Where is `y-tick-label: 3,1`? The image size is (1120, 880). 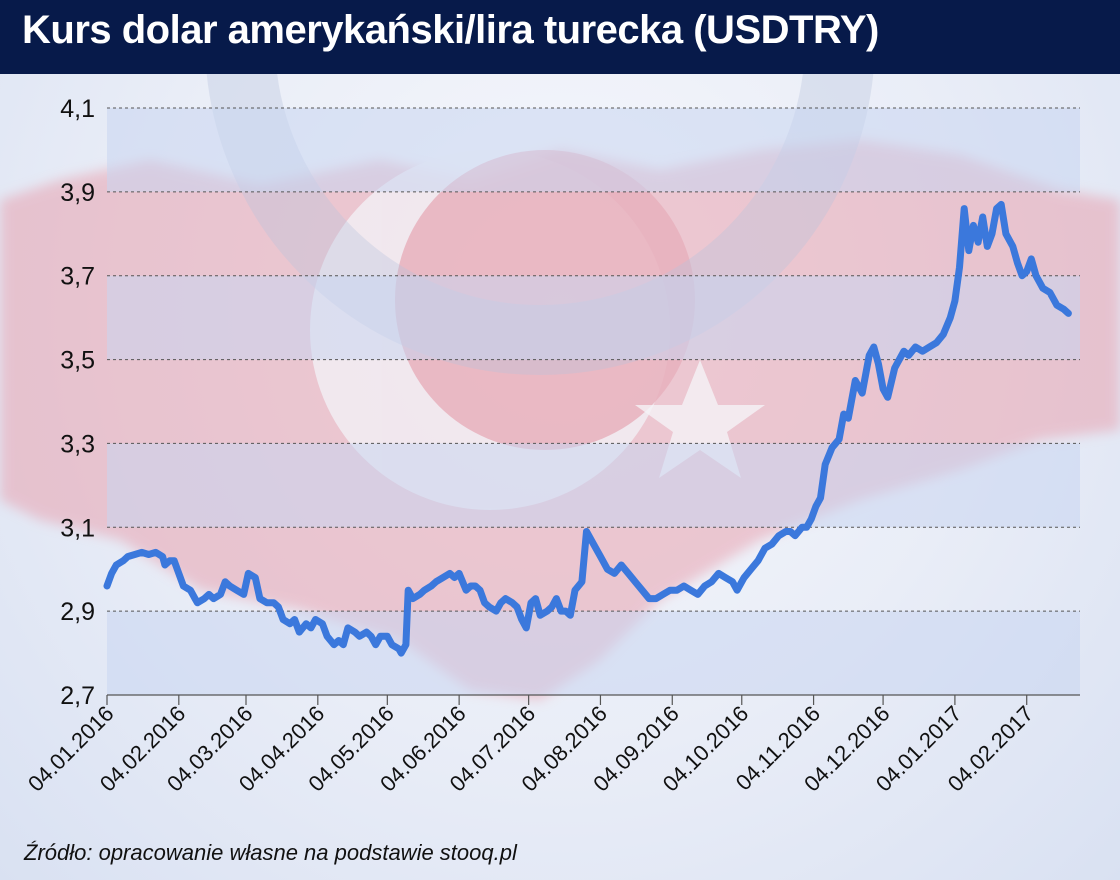
y-tick-label: 3,1 is located at coordinates (77, 528).